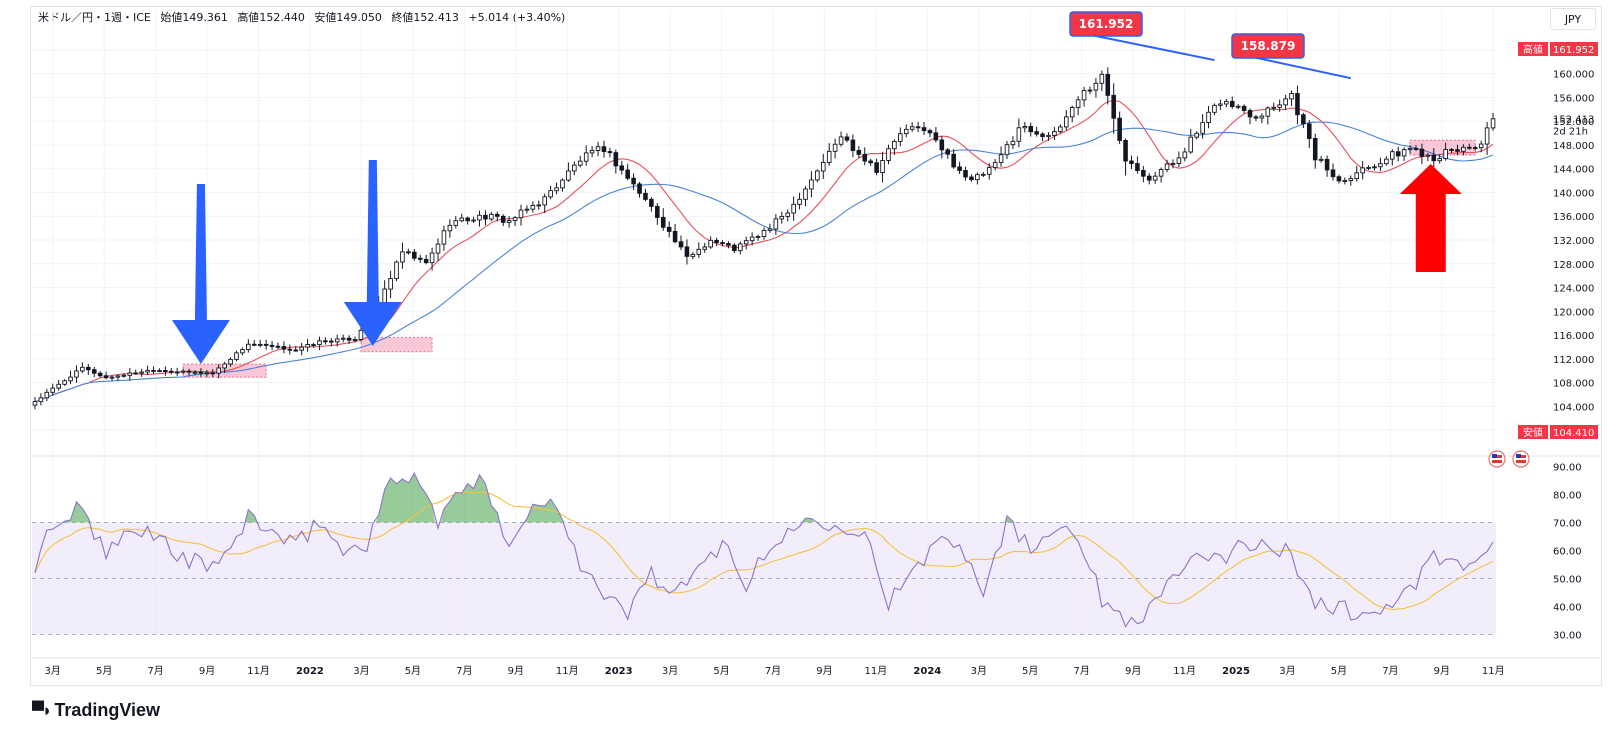  Describe the element at coordinates (96, 710) in the screenshot. I see `brand-logo: ▀◗ TradingView` at that location.